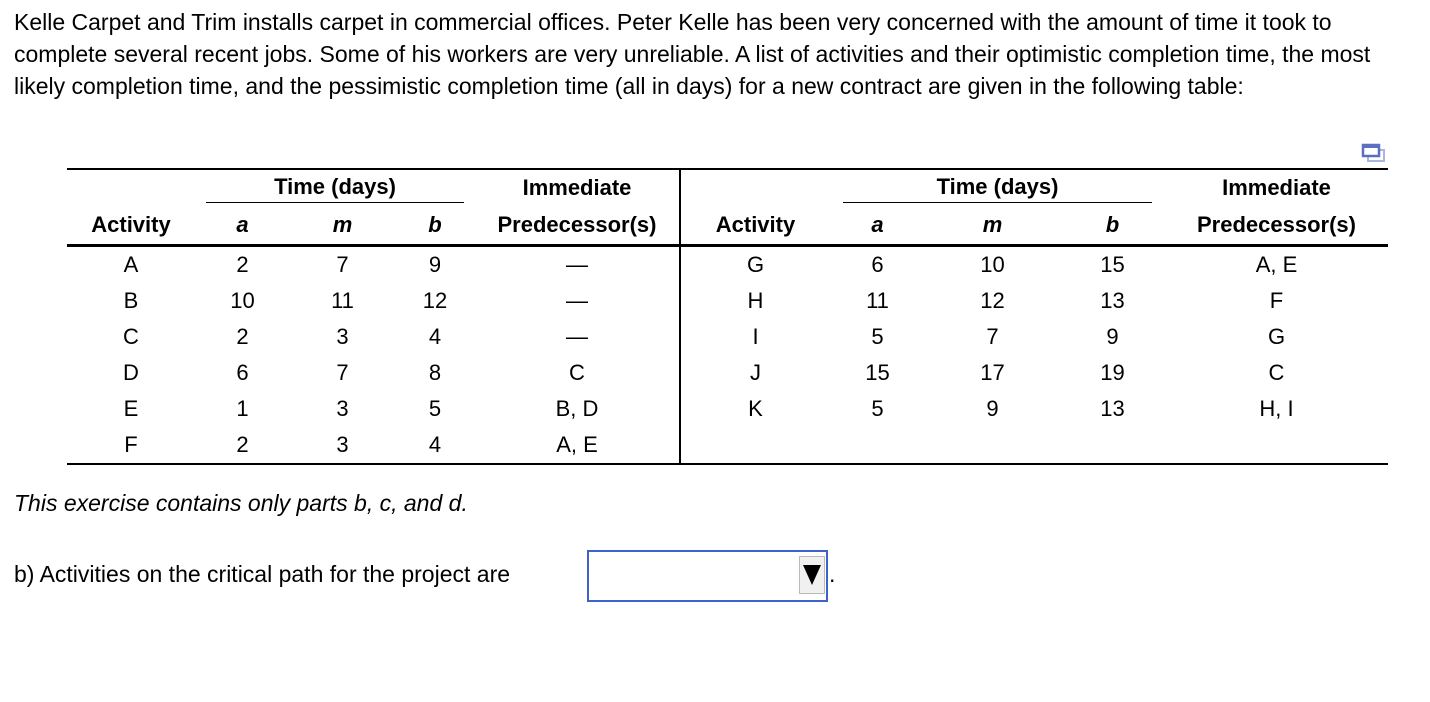 The height and width of the screenshot is (702, 1430). Describe the element at coordinates (707, 576) in the screenshot. I see `critical-path-dropdown` at that location.